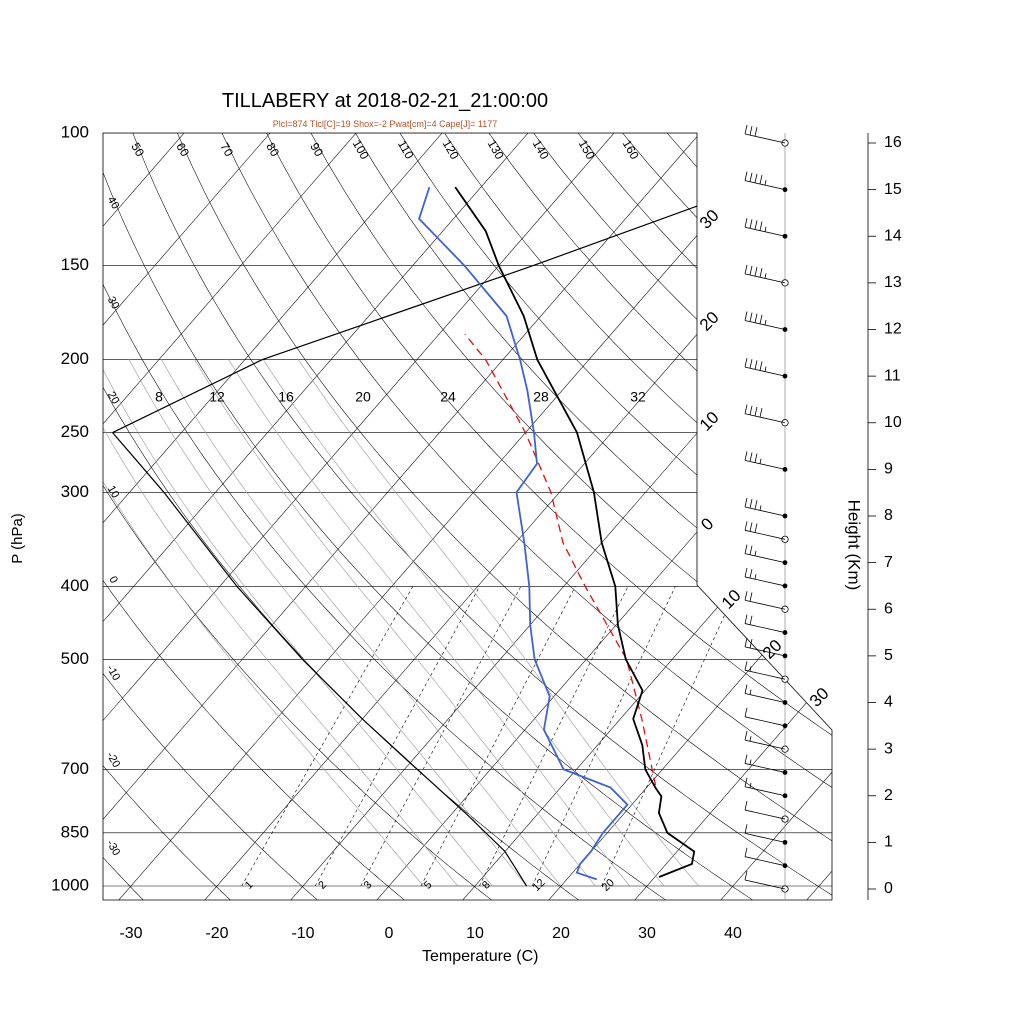  What do you see at coordinates (561, 933) in the screenshot?
I see `temperature-tick-label: 20` at bounding box center [561, 933].